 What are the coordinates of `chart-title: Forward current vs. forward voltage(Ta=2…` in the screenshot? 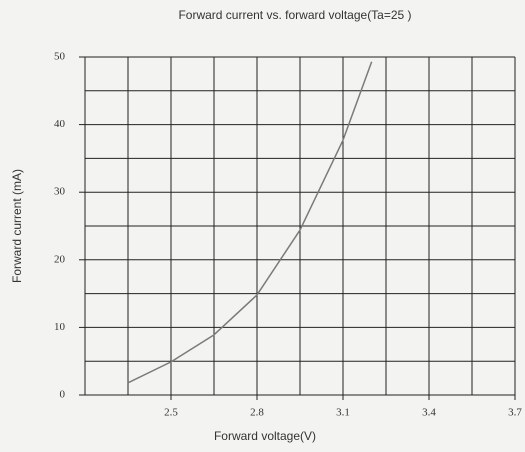 It's located at (294, 15).